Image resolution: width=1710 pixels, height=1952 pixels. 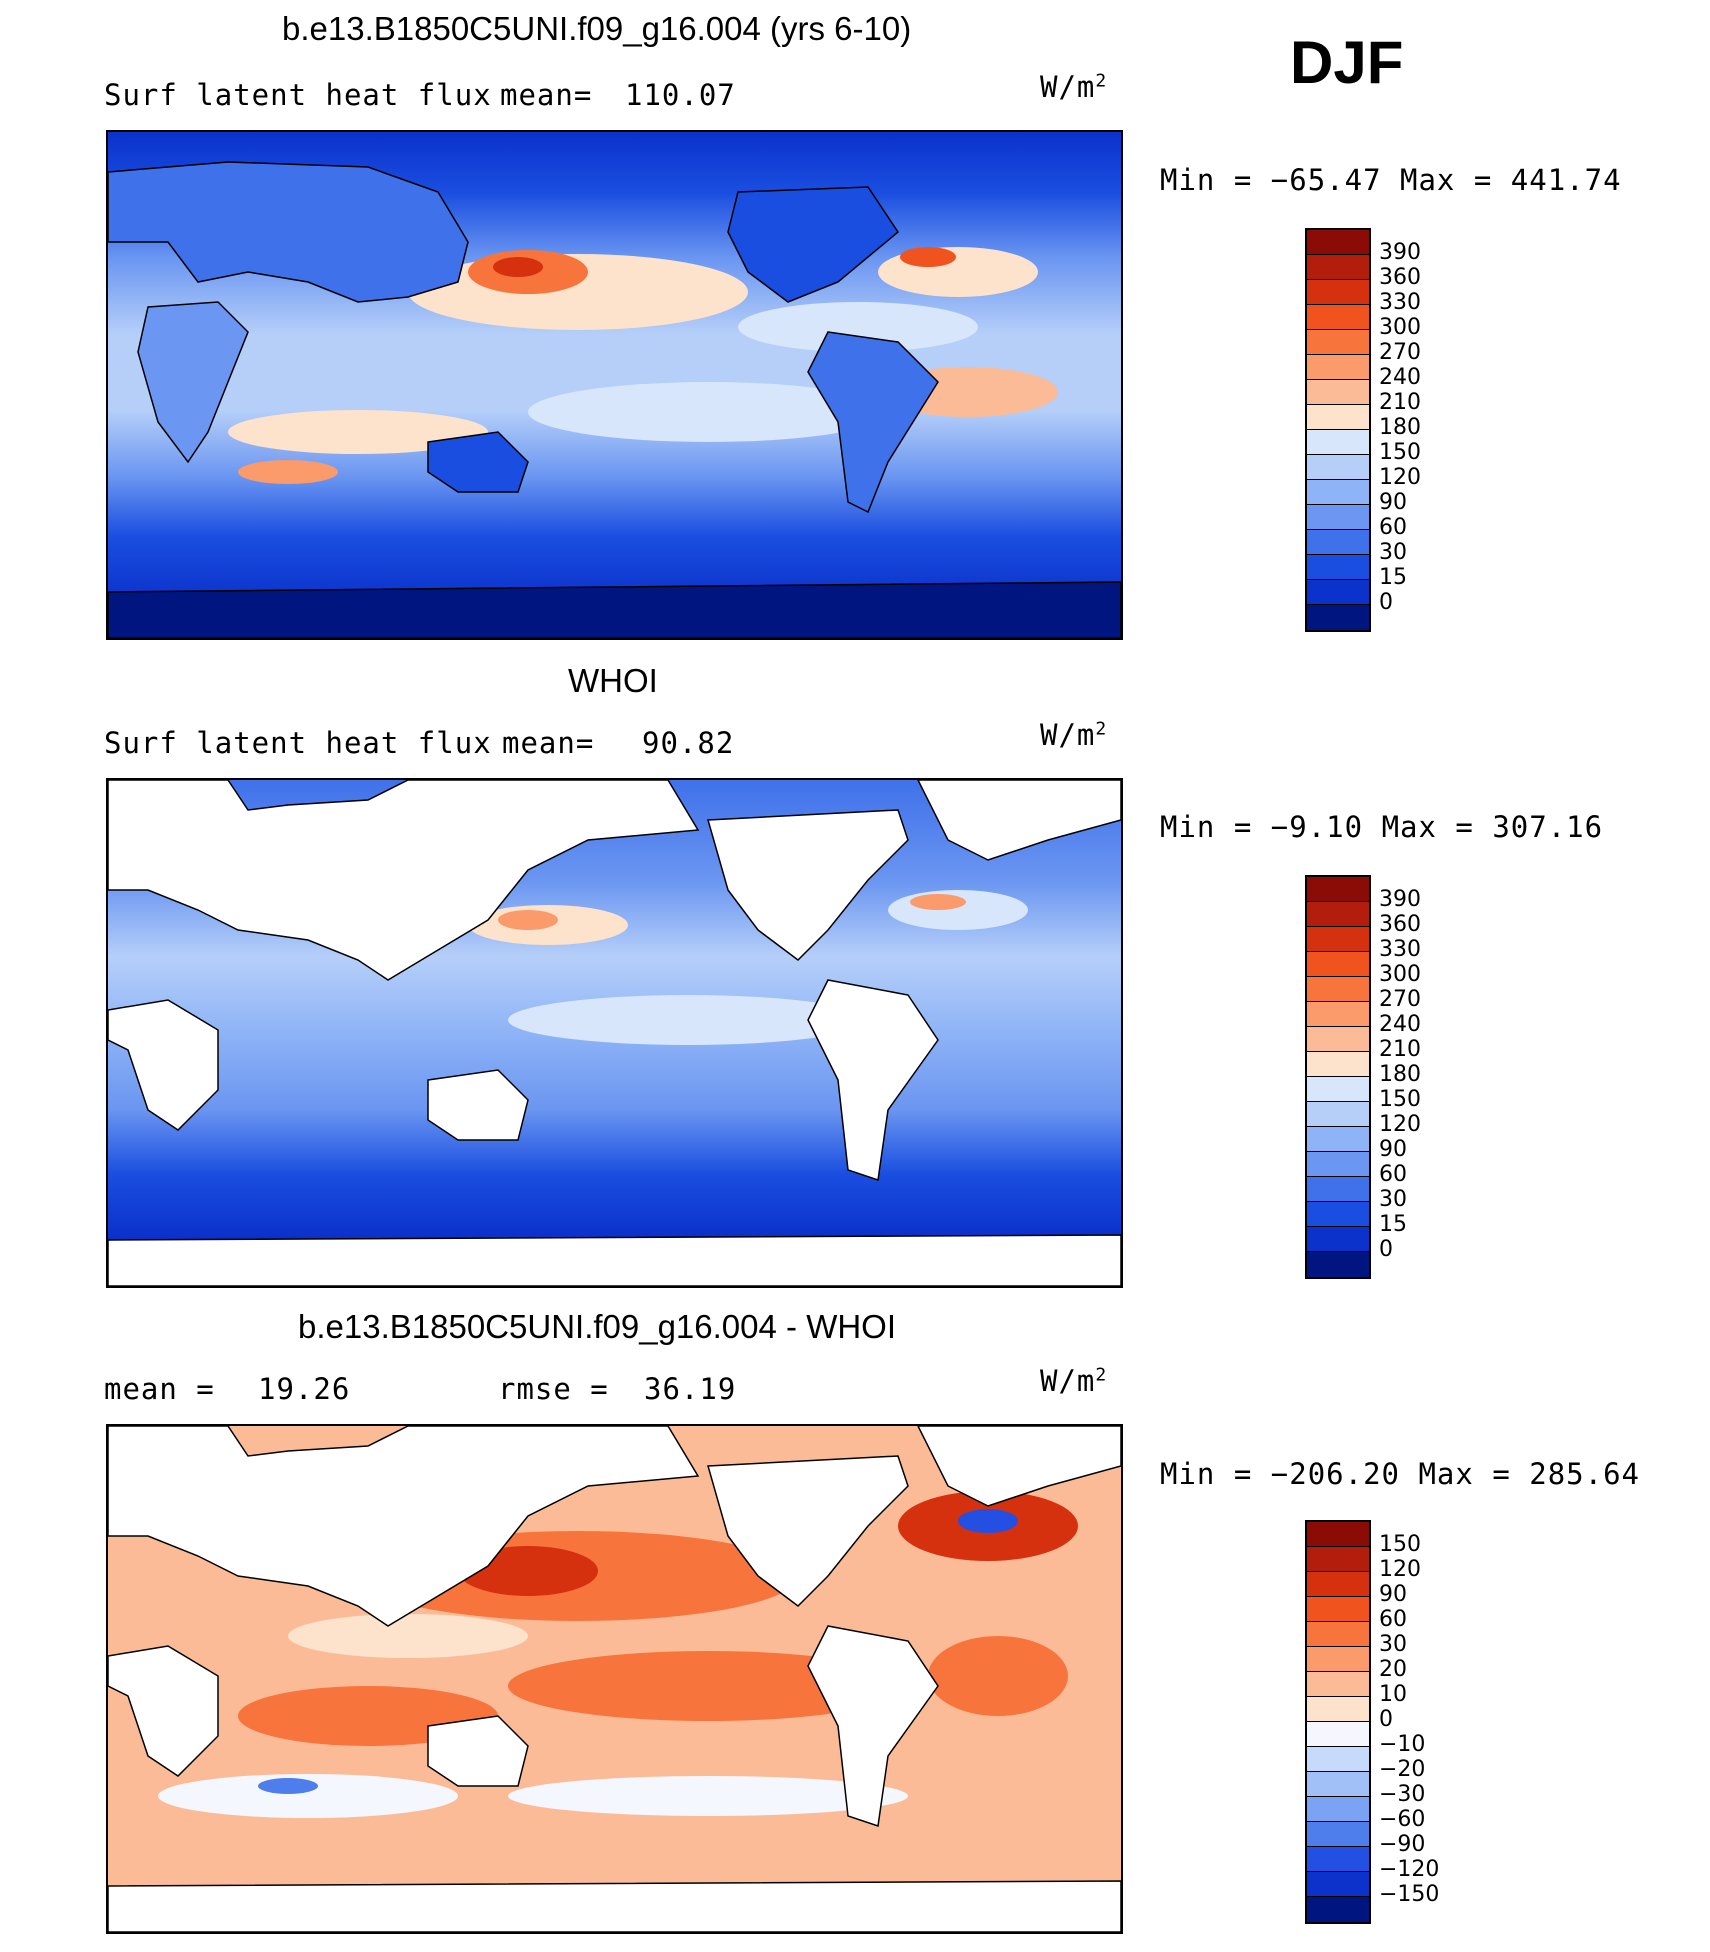 What do you see at coordinates (304, 1389) in the screenshot?
I see `panel3-mean-value: 19.26` at bounding box center [304, 1389].